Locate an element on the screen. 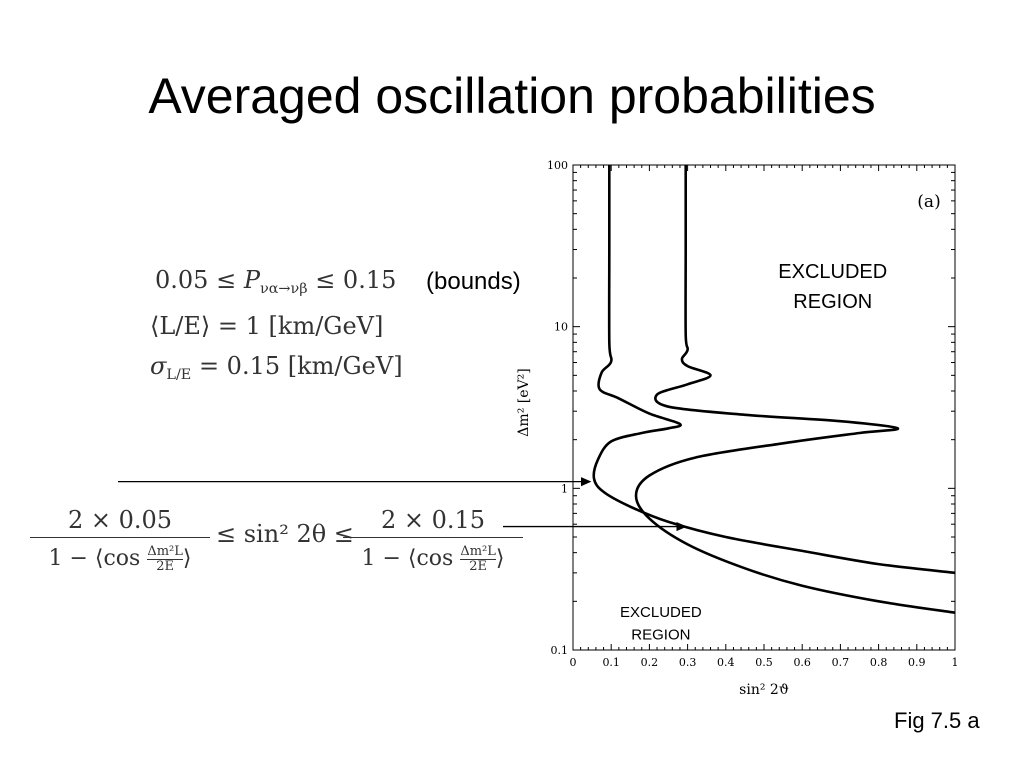 The width and height of the screenshot is (1024, 768). sigma-symbol: σ is located at coordinates (158, 366).